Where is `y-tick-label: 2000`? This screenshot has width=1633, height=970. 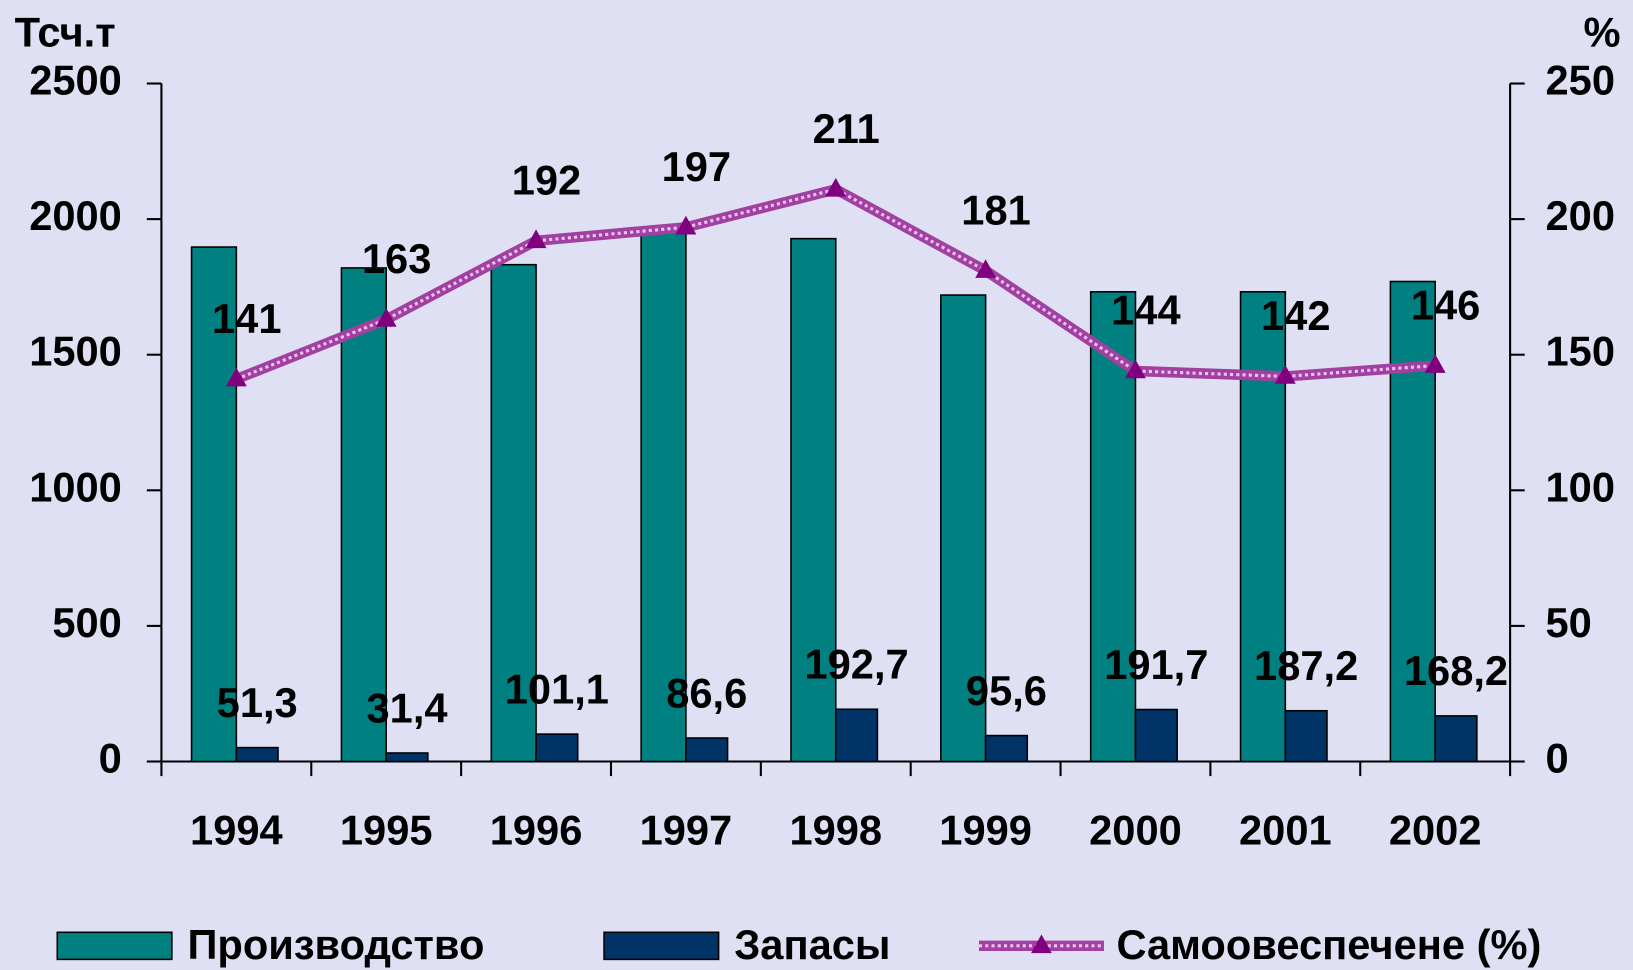 y-tick-label: 2000 is located at coordinates (75, 215).